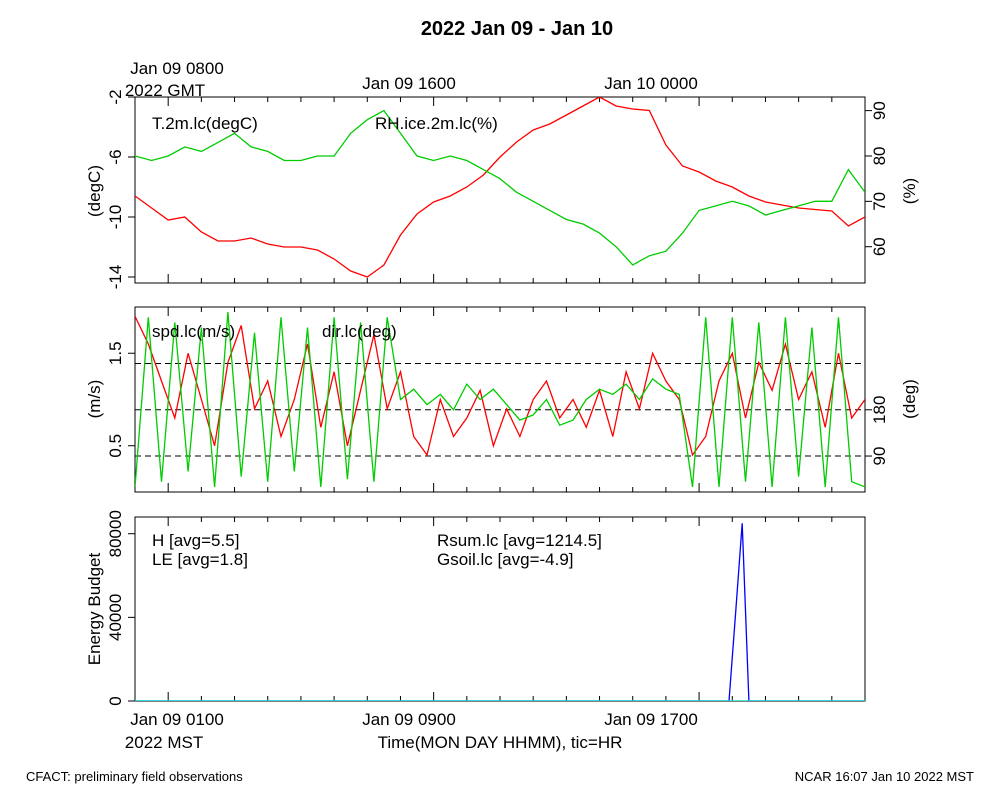 The width and height of the screenshot is (1000, 800). I want to click on bottom-tick-label-2: Jan 09 1700, so click(651, 719).